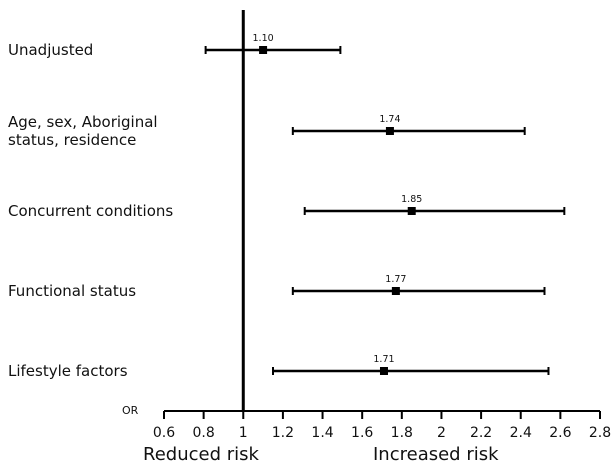  I want to click on row-label: Unadjusted, so click(50, 50).